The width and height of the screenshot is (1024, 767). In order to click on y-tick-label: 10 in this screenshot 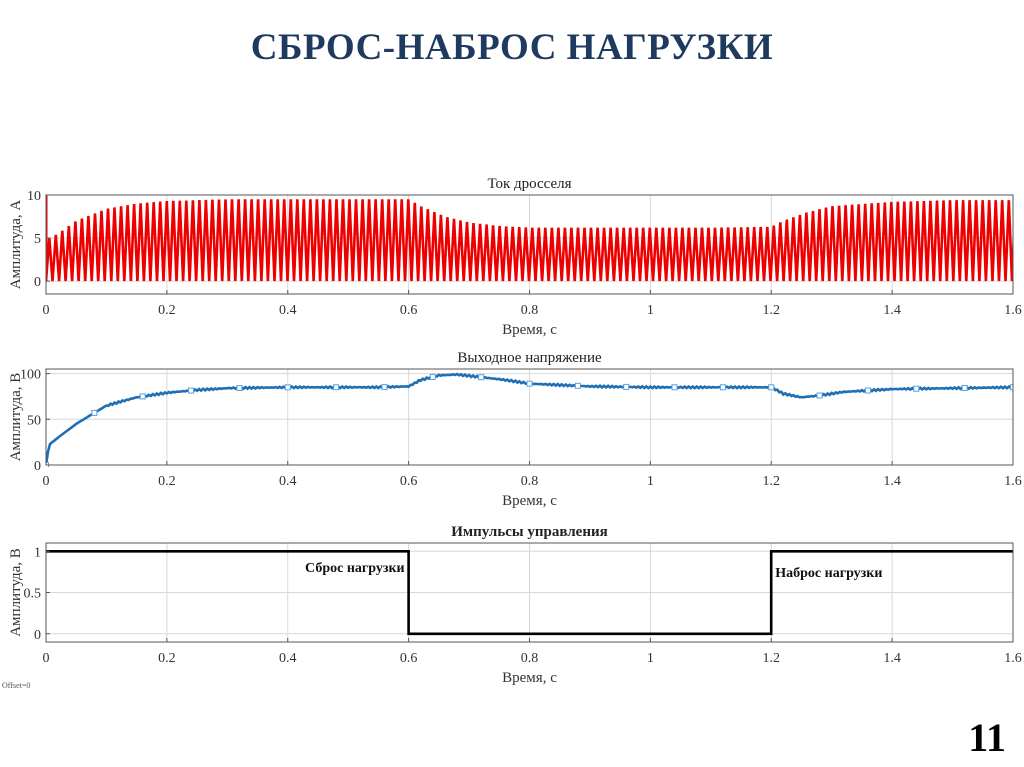, I will do `click(34, 196)`.